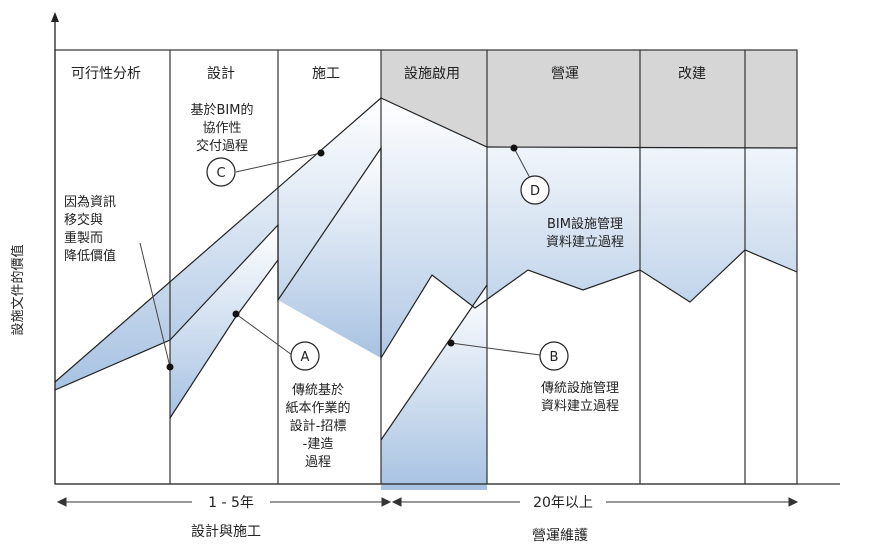  What do you see at coordinates (278, 162) in the screenshot?
I see `leader-c` at bounding box center [278, 162].